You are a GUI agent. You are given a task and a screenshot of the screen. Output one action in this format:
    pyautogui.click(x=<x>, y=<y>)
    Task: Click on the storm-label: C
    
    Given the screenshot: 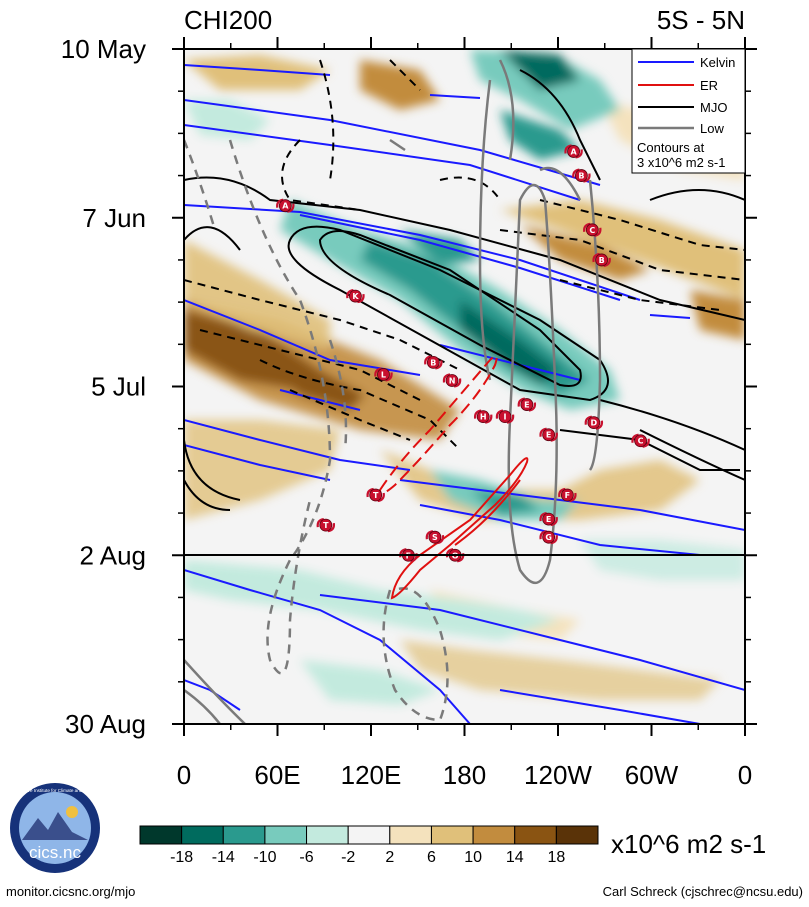 What is the action you would take?
    pyautogui.click(x=641, y=441)
    